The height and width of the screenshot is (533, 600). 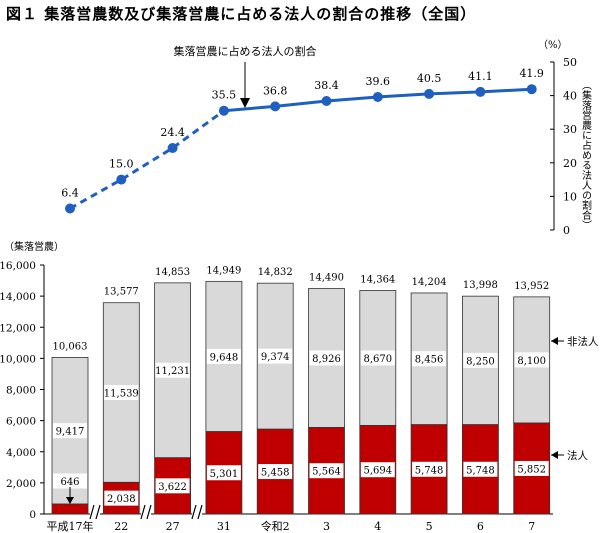 I want to click on line-point-label: 41.1, so click(x=480, y=76).